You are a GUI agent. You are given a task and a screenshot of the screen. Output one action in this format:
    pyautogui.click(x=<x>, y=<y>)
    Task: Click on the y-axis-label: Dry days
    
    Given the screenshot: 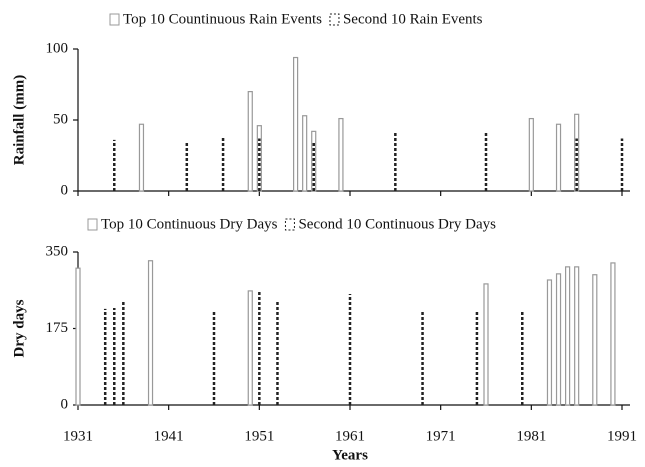 What is the action you would take?
    pyautogui.click(x=19, y=328)
    